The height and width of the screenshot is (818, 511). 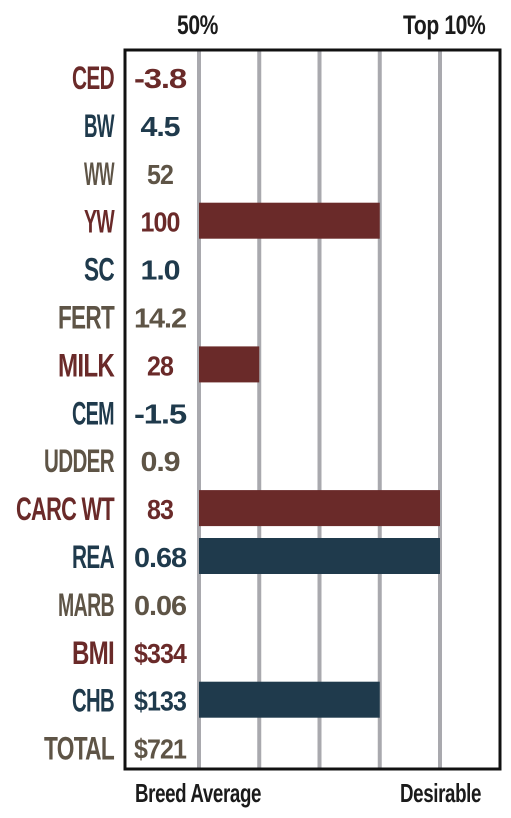 What do you see at coordinates (198, 793) in the screenshot?
I see `breed-average-label: Breed Average` at bounding box center [198, 793].